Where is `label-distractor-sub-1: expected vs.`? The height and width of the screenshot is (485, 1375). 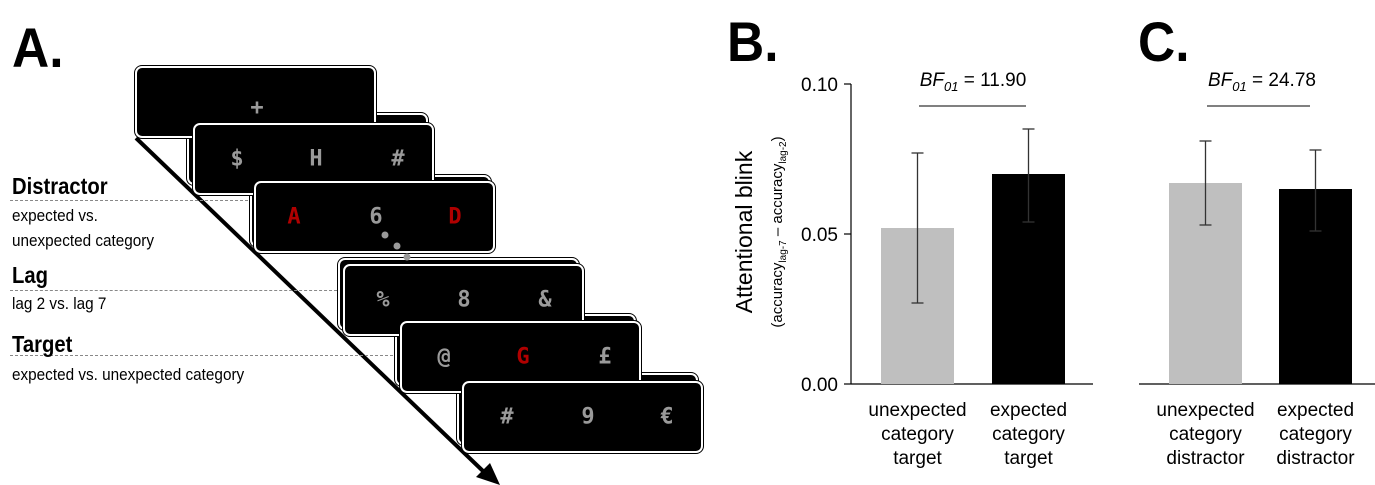 label-distractor-sub-1: expected vs. is located at coordinates (55, 215).